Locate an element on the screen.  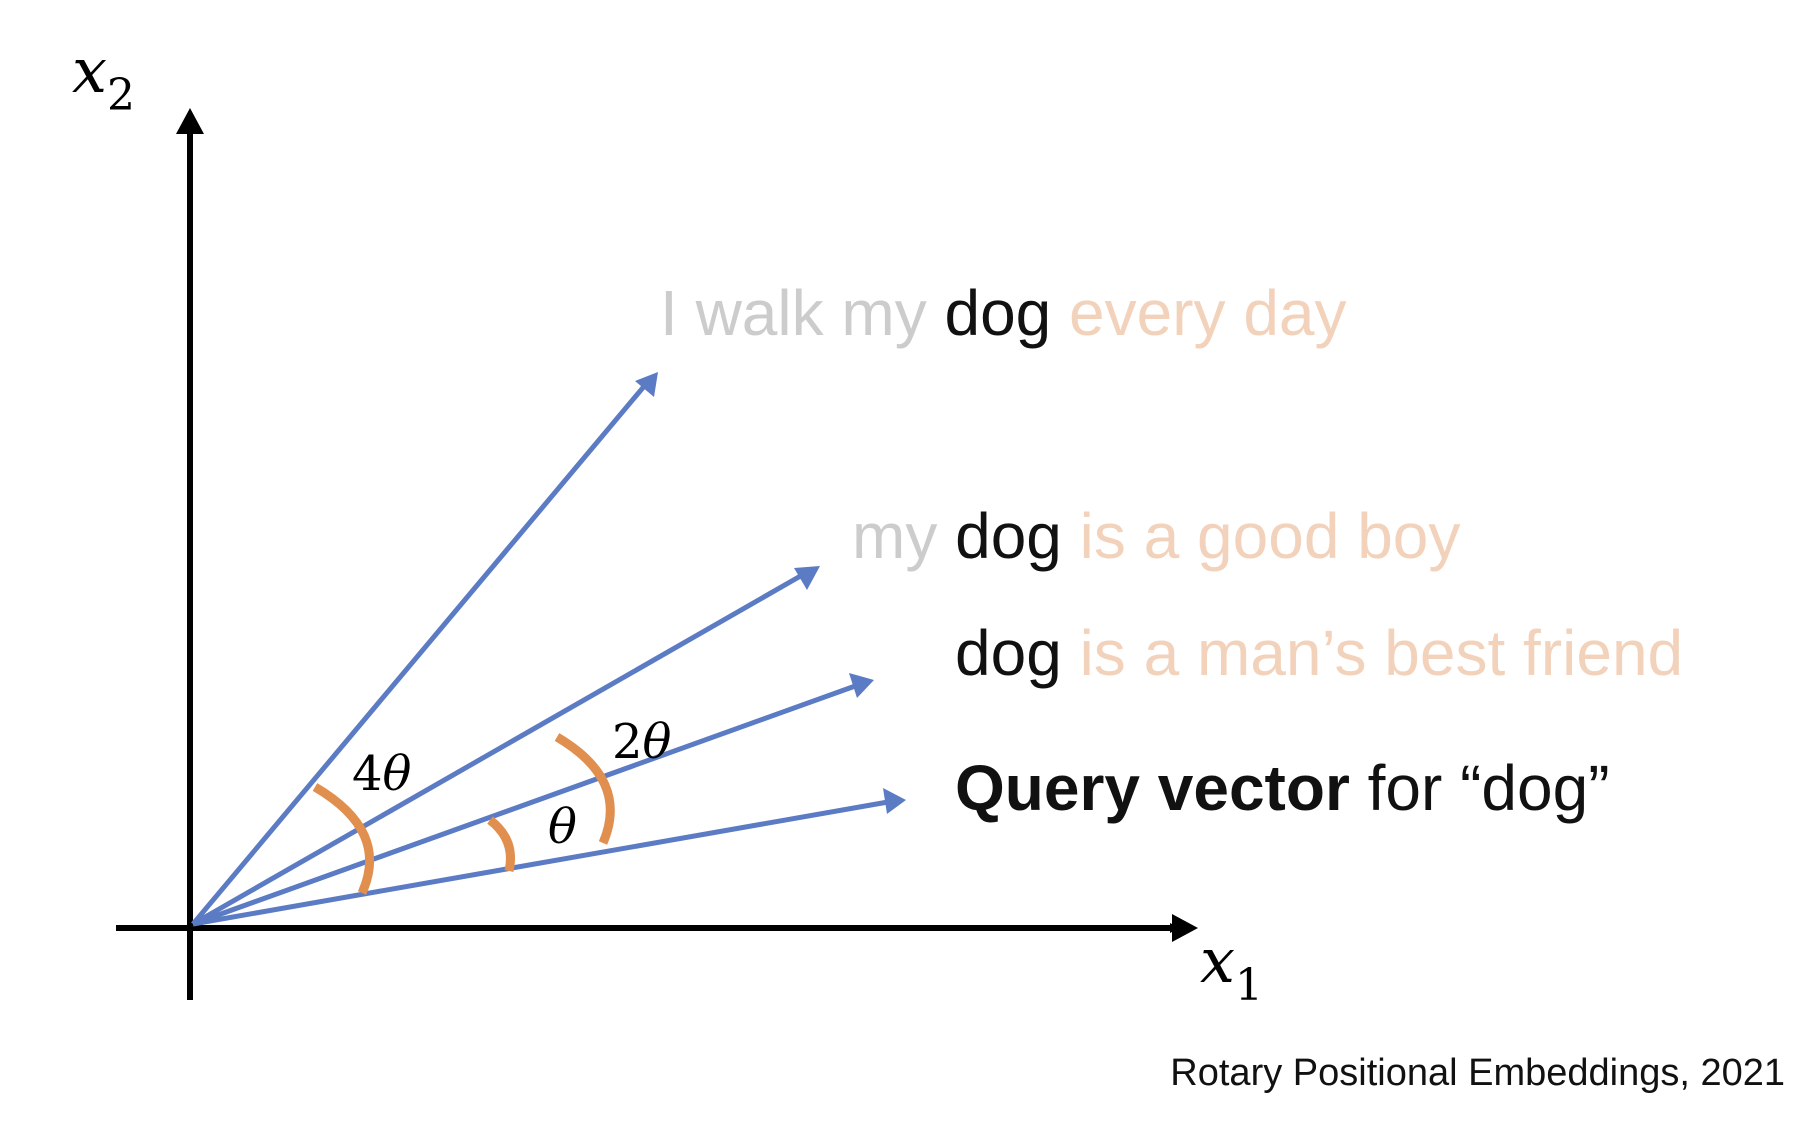
sentence-best-friend: dog is a man’s best friend is located at coordinates (1319, 653).